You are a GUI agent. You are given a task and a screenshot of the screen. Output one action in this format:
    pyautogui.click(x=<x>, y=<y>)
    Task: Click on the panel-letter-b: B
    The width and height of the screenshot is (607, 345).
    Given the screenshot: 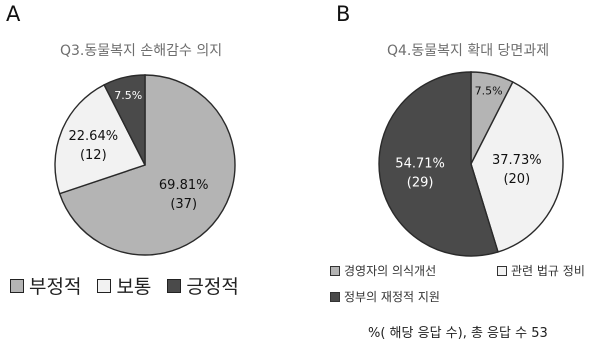 What is the action you would take?
    pyautogui.click(x=343, y=14)
    